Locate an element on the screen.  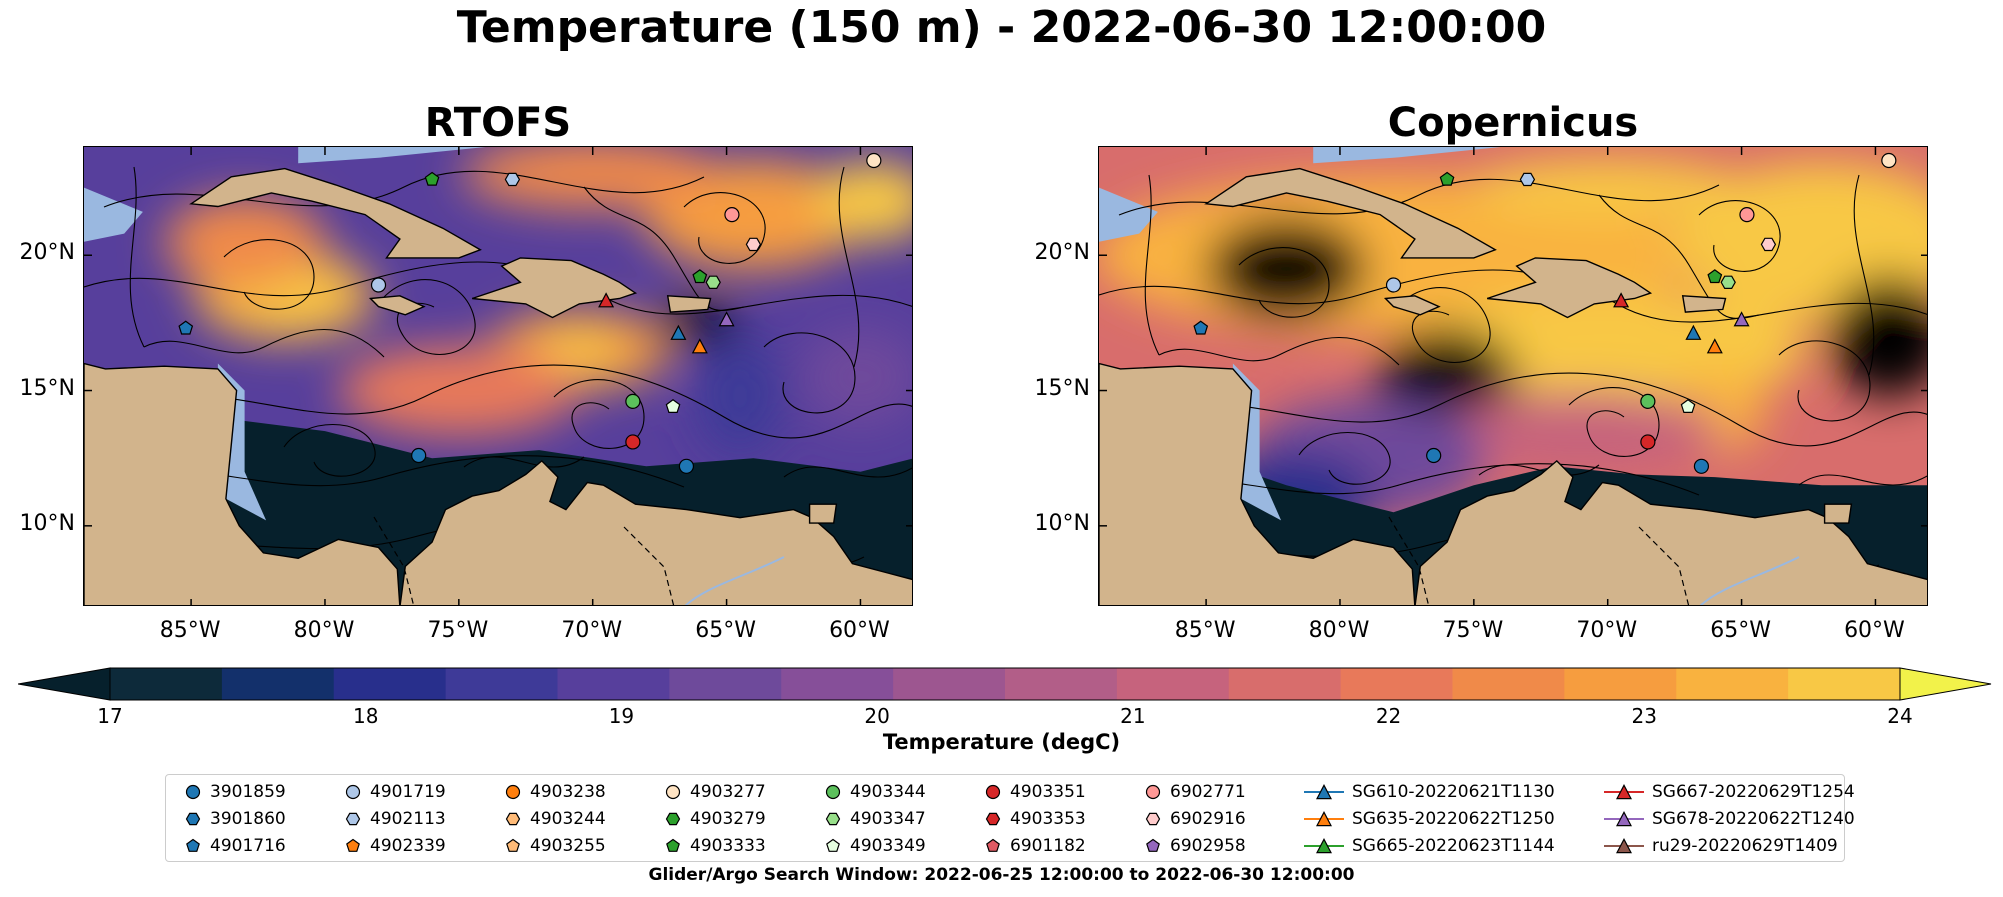
colorbar-tick-label: 21 is located at coordinates (1133, 716).